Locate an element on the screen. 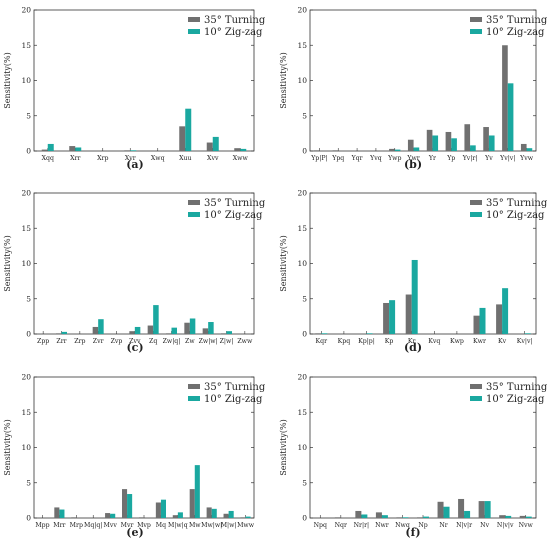  x-tick-label: Kp is located at coordinates (389, 341).